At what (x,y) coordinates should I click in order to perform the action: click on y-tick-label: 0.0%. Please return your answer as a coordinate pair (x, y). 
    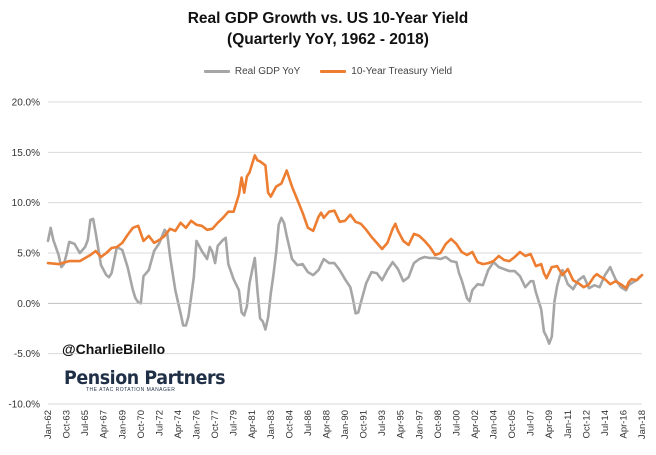
    Looking at the image, I should click on (28, 304).